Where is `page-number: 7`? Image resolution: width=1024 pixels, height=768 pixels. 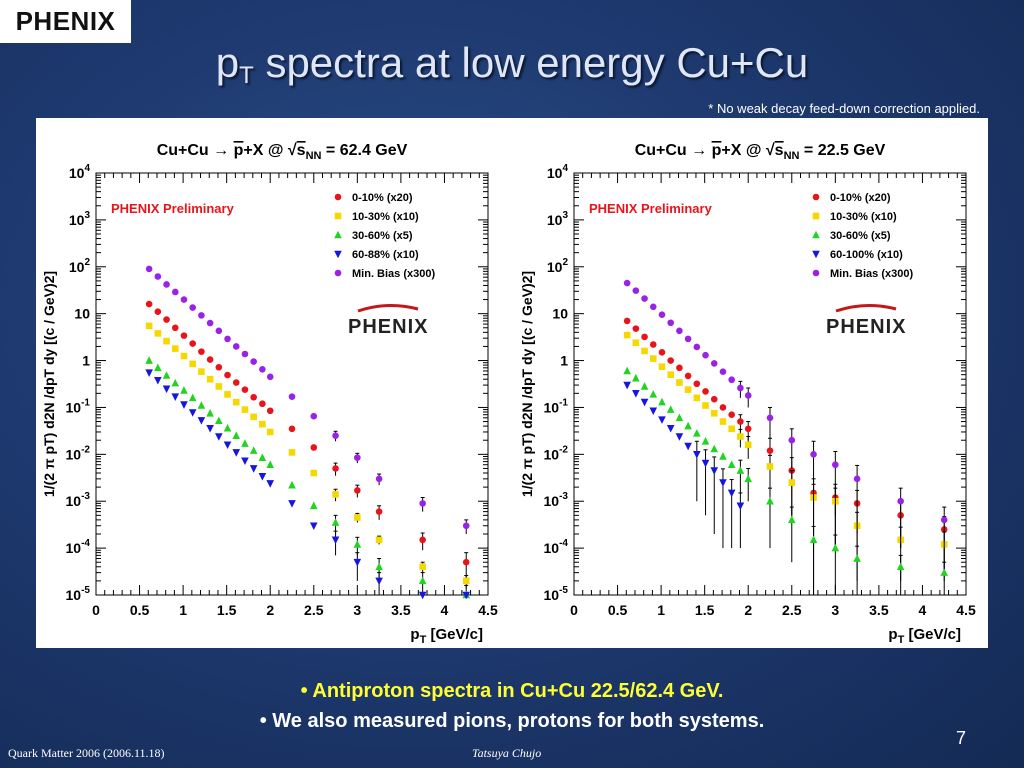 page-number: 7 is located at coordinates (960, 738).